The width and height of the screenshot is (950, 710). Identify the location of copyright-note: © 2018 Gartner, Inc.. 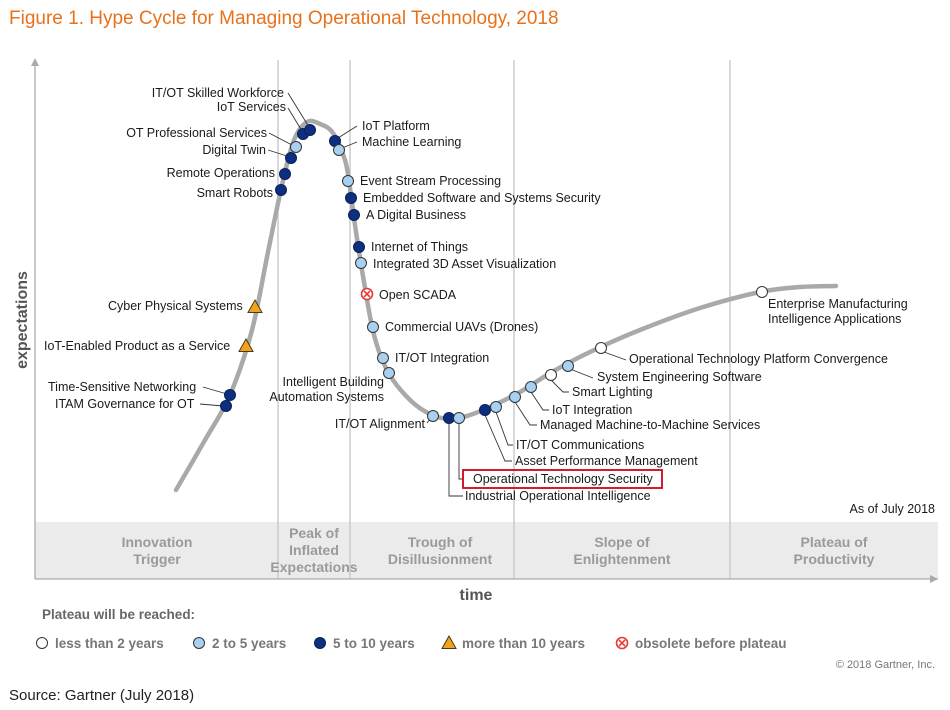
(885, 665).